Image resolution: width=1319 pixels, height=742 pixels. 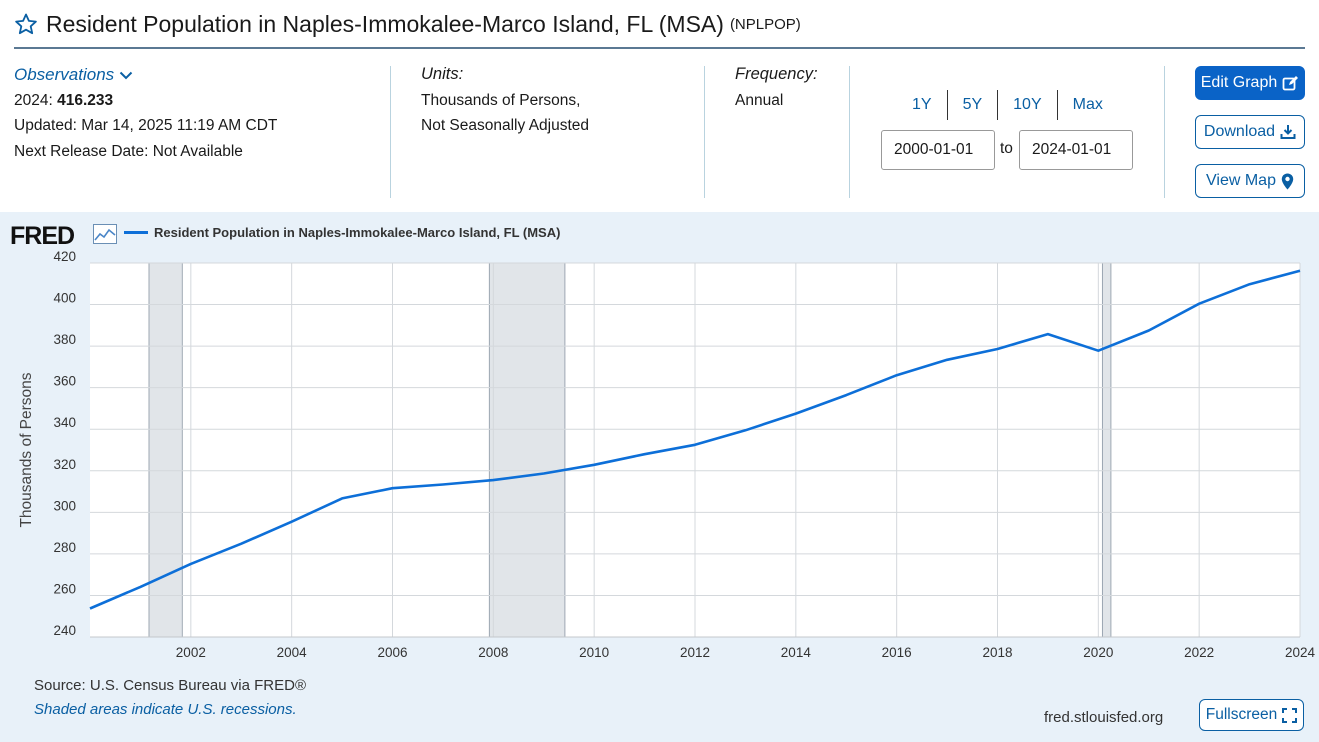 I want to click on chevron-down-icon, so click(x=126, y=75).